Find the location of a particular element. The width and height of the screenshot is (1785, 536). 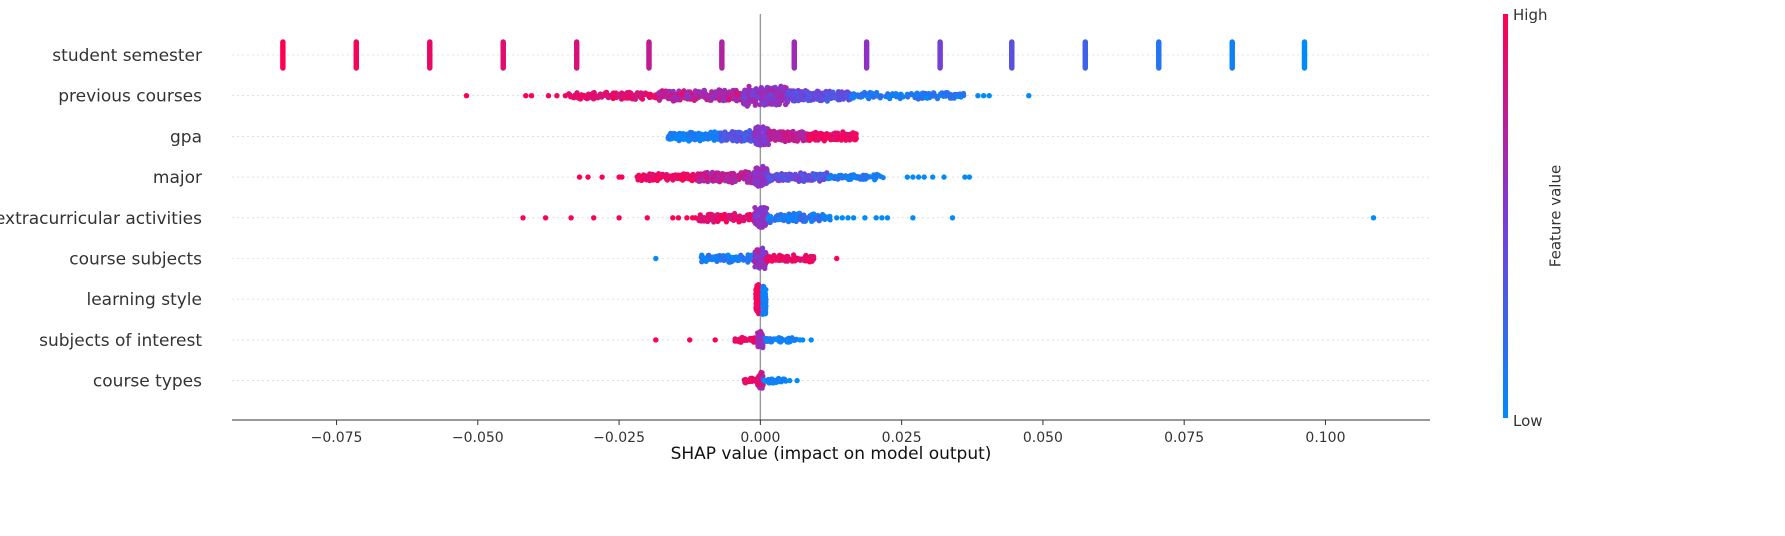

x-tick-label: −0.075 is located at coordinates (337, 438).